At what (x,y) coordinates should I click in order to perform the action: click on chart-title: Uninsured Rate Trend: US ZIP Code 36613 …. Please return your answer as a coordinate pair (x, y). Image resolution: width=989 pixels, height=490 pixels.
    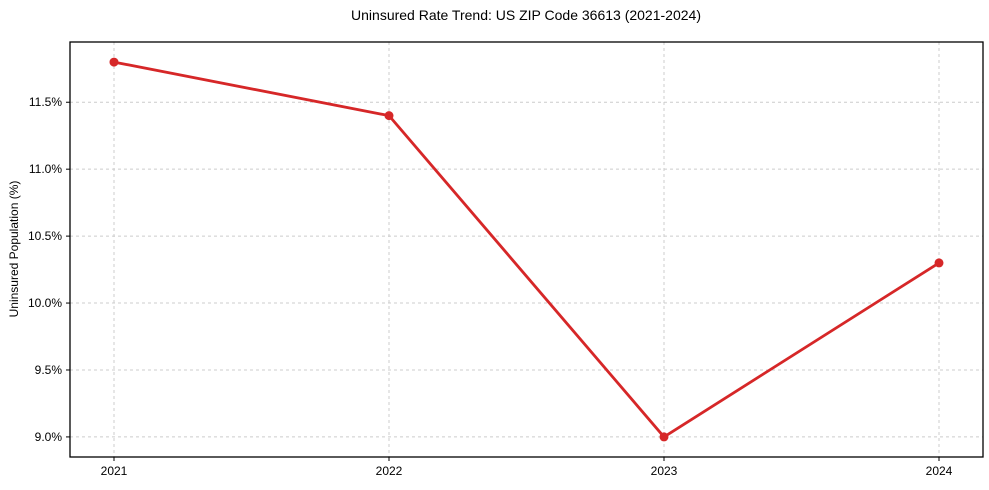
    Looking at the image, I should click on (526, 15).